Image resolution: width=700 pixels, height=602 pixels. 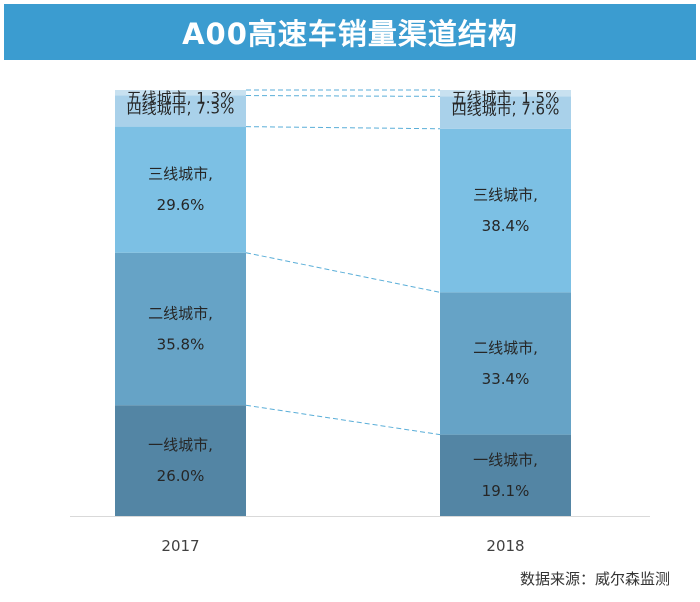 I want to click on title-bar: A00高速车销量渠道结构, so click(x=350, y=32).